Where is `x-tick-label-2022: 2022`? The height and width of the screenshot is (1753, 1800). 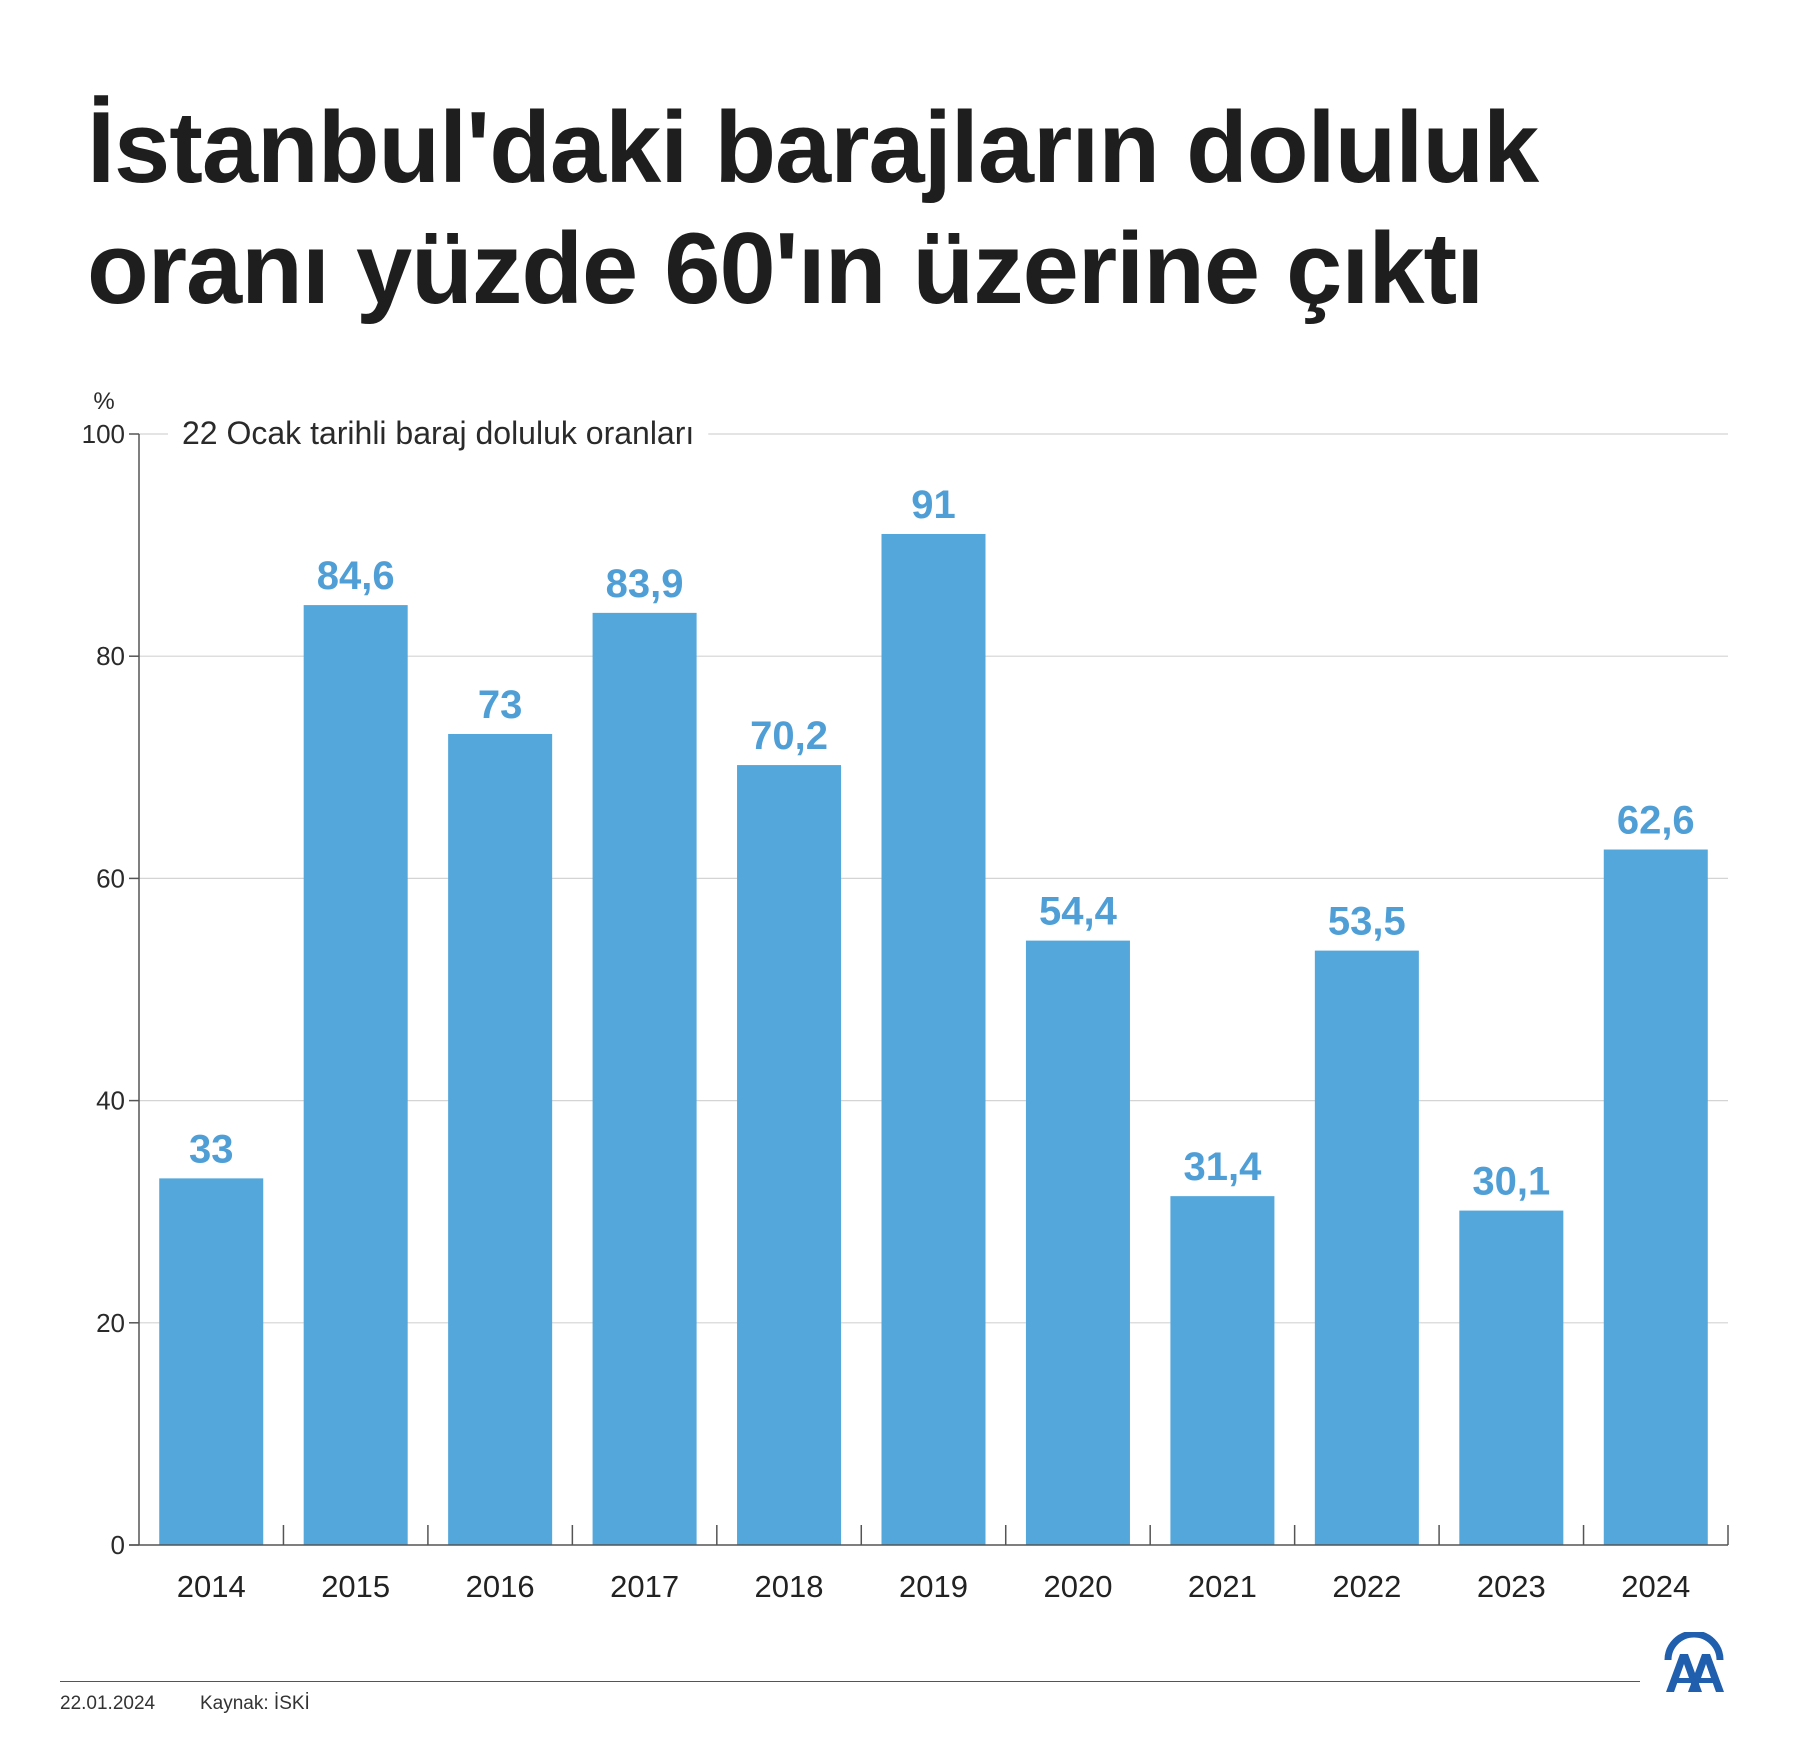 x-tick-label-2022: 2022 is located at coordinates (1366, 1586).